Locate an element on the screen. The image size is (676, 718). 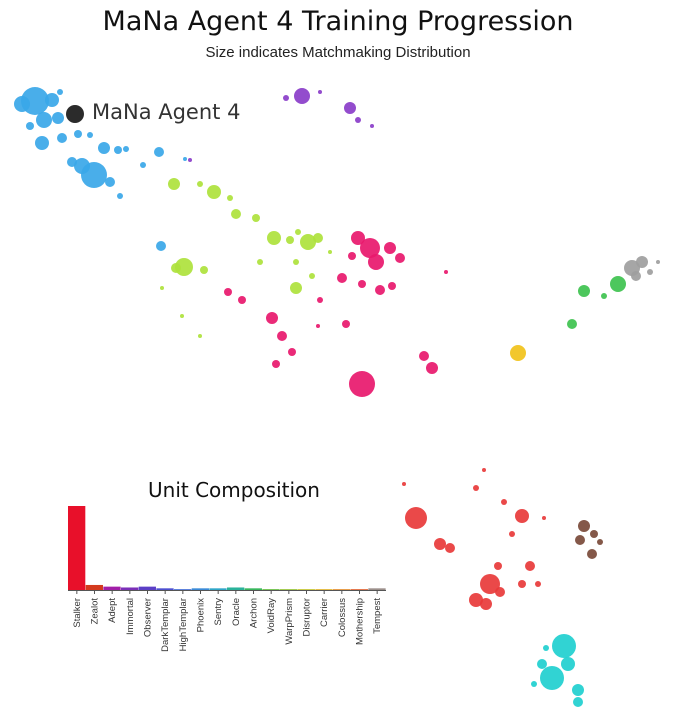
inset-title: Unit Composition is located at coordinates (234, 490).